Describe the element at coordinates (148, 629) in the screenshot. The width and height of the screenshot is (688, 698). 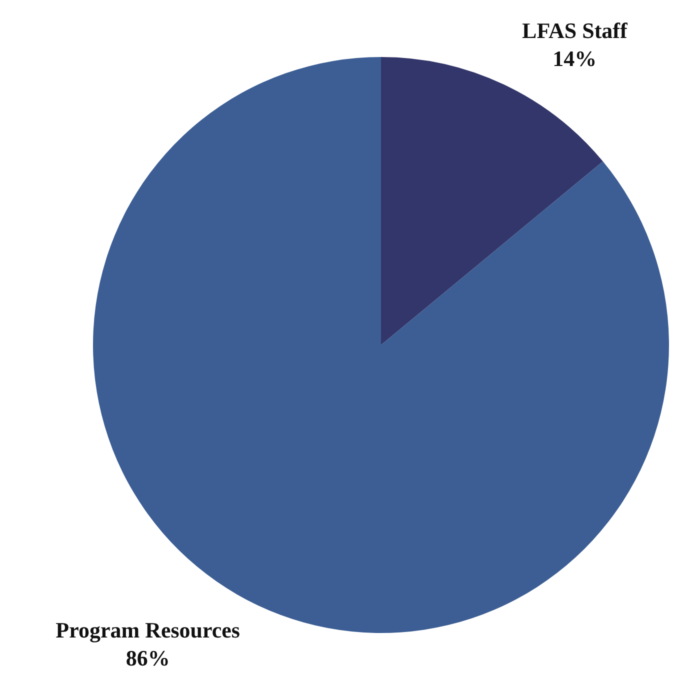
I see `slice-label: Program Resources` at that location.